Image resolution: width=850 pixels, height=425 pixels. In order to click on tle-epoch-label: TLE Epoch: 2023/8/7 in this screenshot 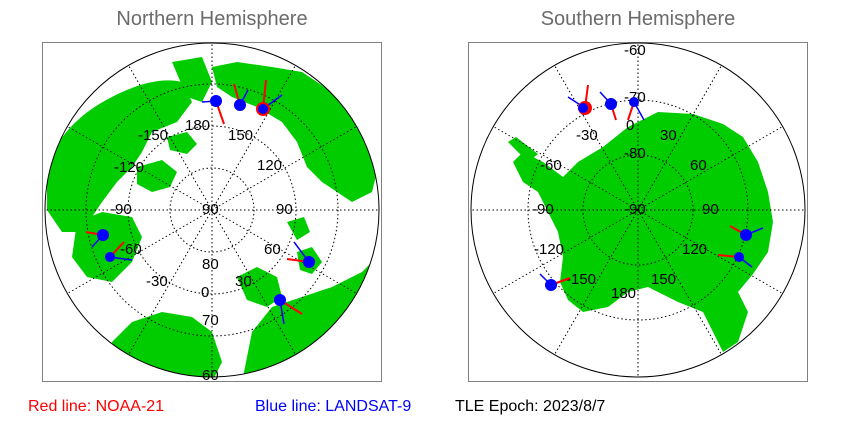, I will do `click(530, 406)`.